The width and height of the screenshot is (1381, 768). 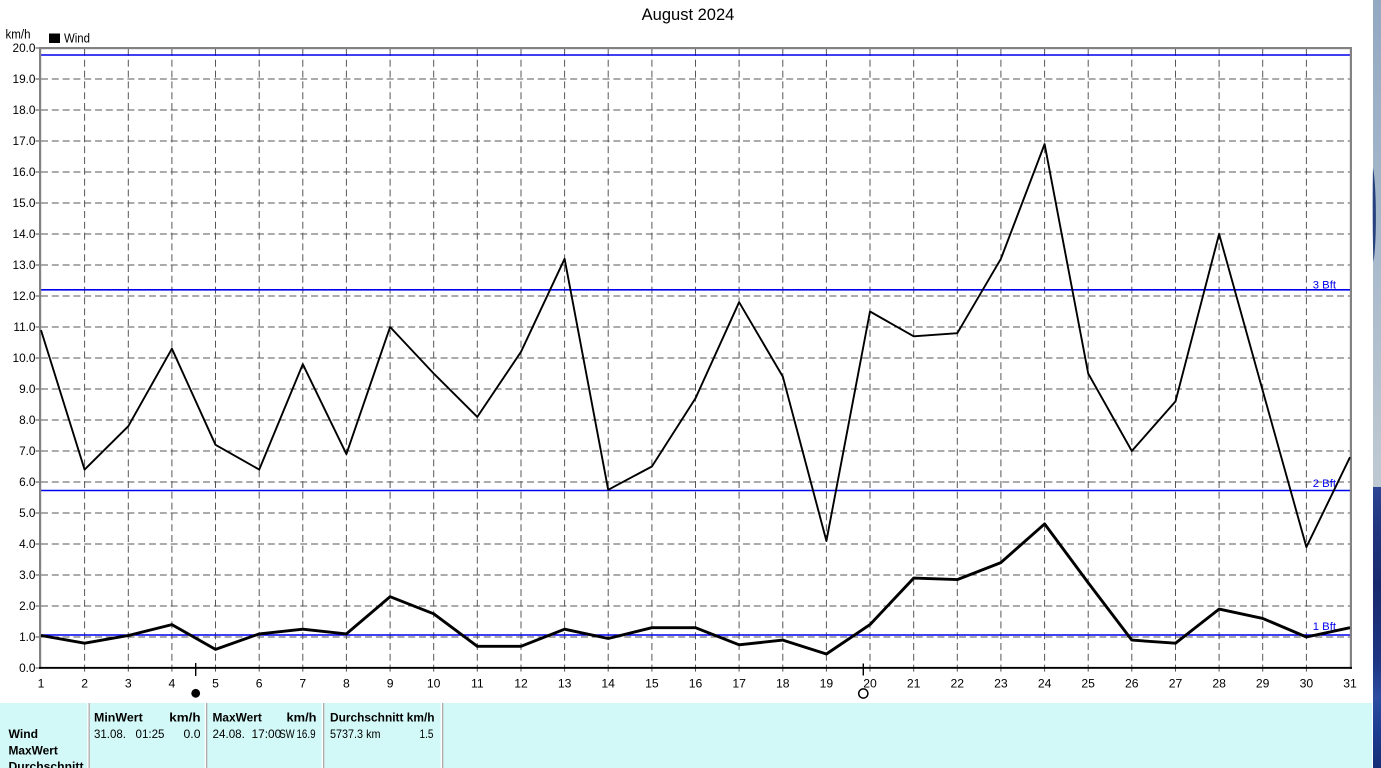 What do you see at coordinates (1132, 684) in the screenshot?
I see `svg-text: 26` at bounding box center [1132, 684].